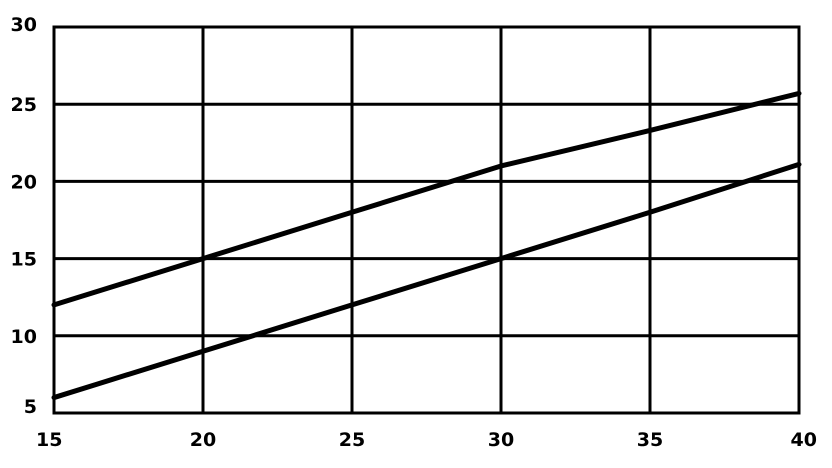 The height and width of the screenshot is (468, 832). What do you see at coordinates (203, 440) in the screenshot?
I see `x-tick-label: 20` at bounding box center [203, 440].